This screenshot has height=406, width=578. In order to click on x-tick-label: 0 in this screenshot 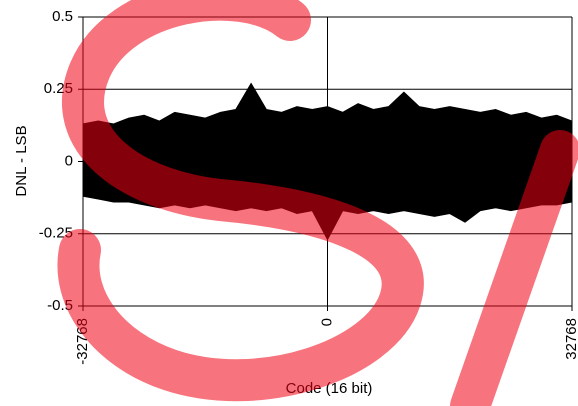, I will do `click(326, 322)`.